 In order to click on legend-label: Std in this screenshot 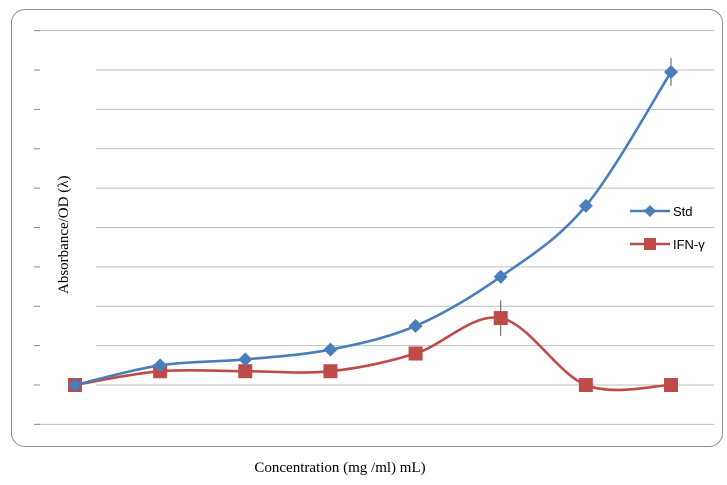, I will do `click(683, 211)`.